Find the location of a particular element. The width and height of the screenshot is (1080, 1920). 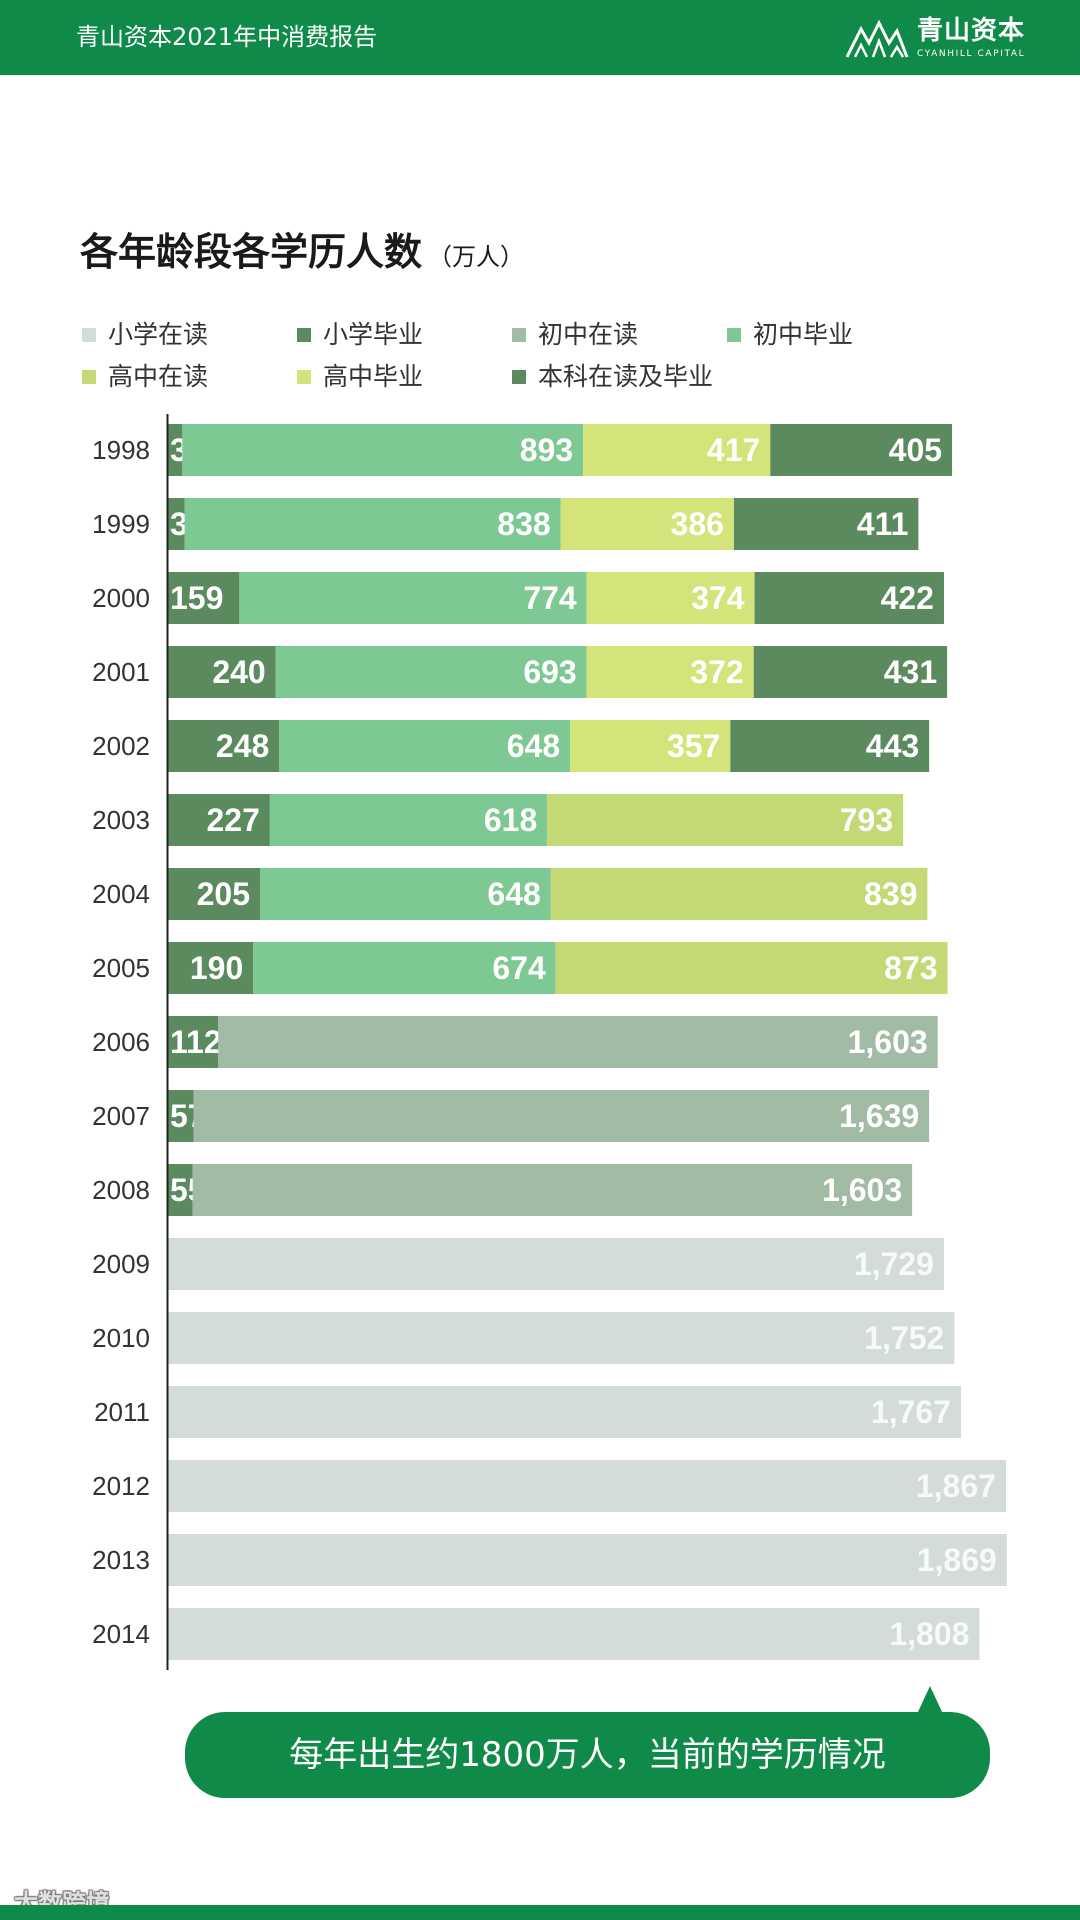

data-label: 693 is located at coordinates (549, 672).